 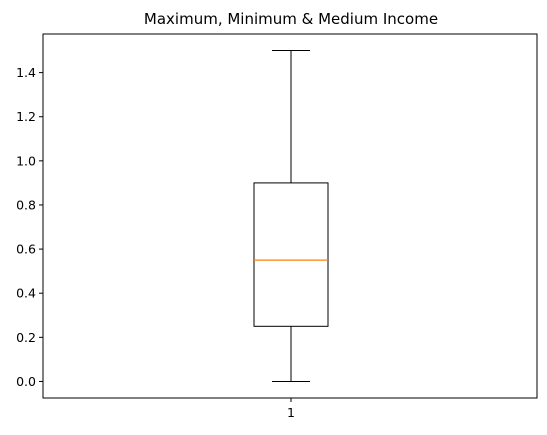 I want to click on x-tick-label: 1, so click(x=291, y=412).